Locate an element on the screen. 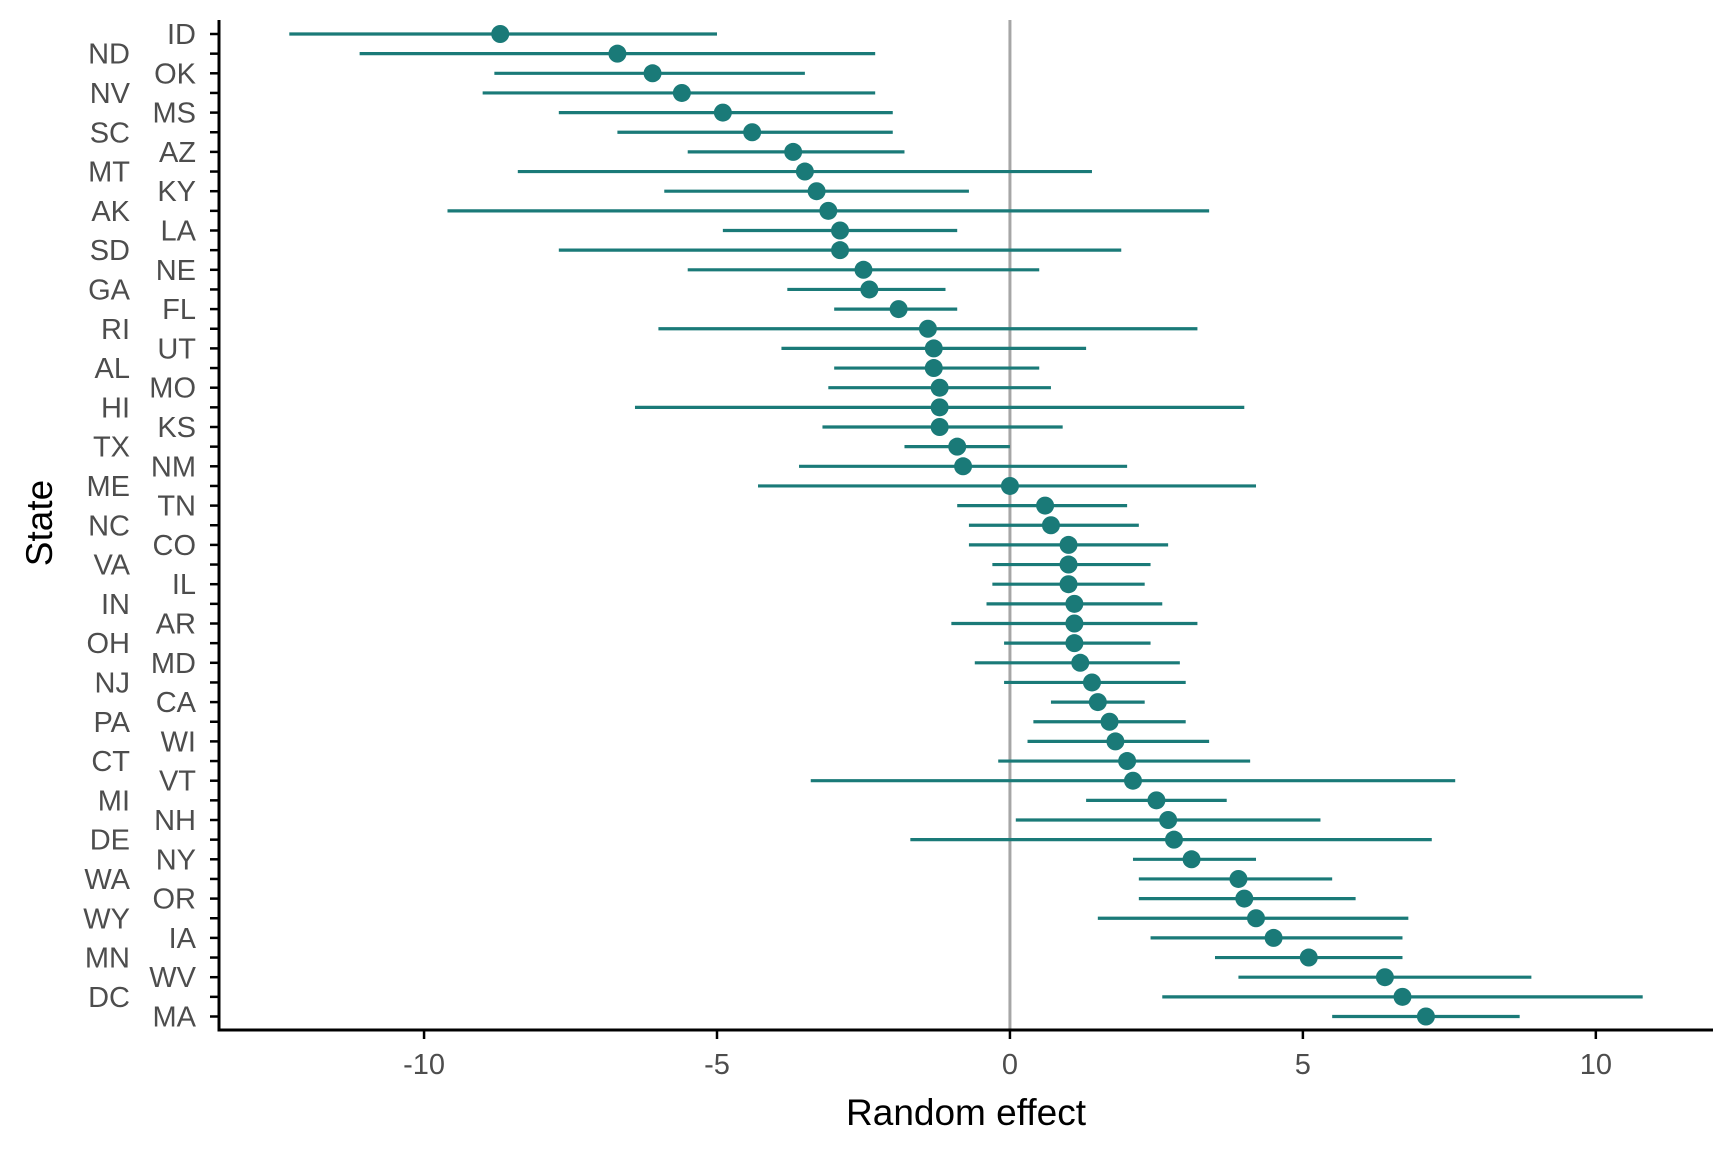  y-tick-label: NJ is located at coordinates (112, 683).